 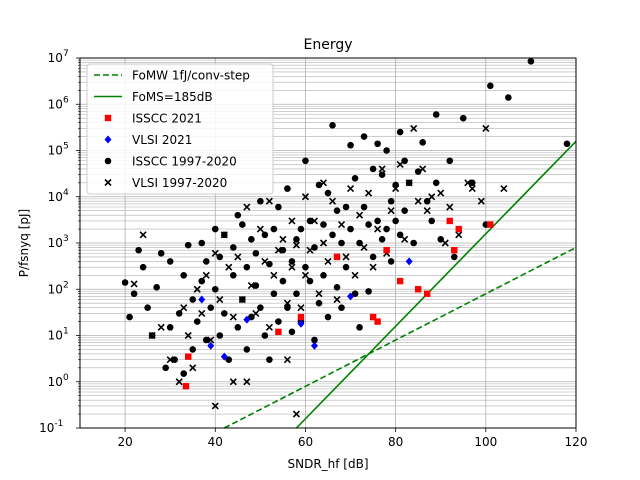 I want to click on y-tick-label: 10³, so click(x=58, y=242).